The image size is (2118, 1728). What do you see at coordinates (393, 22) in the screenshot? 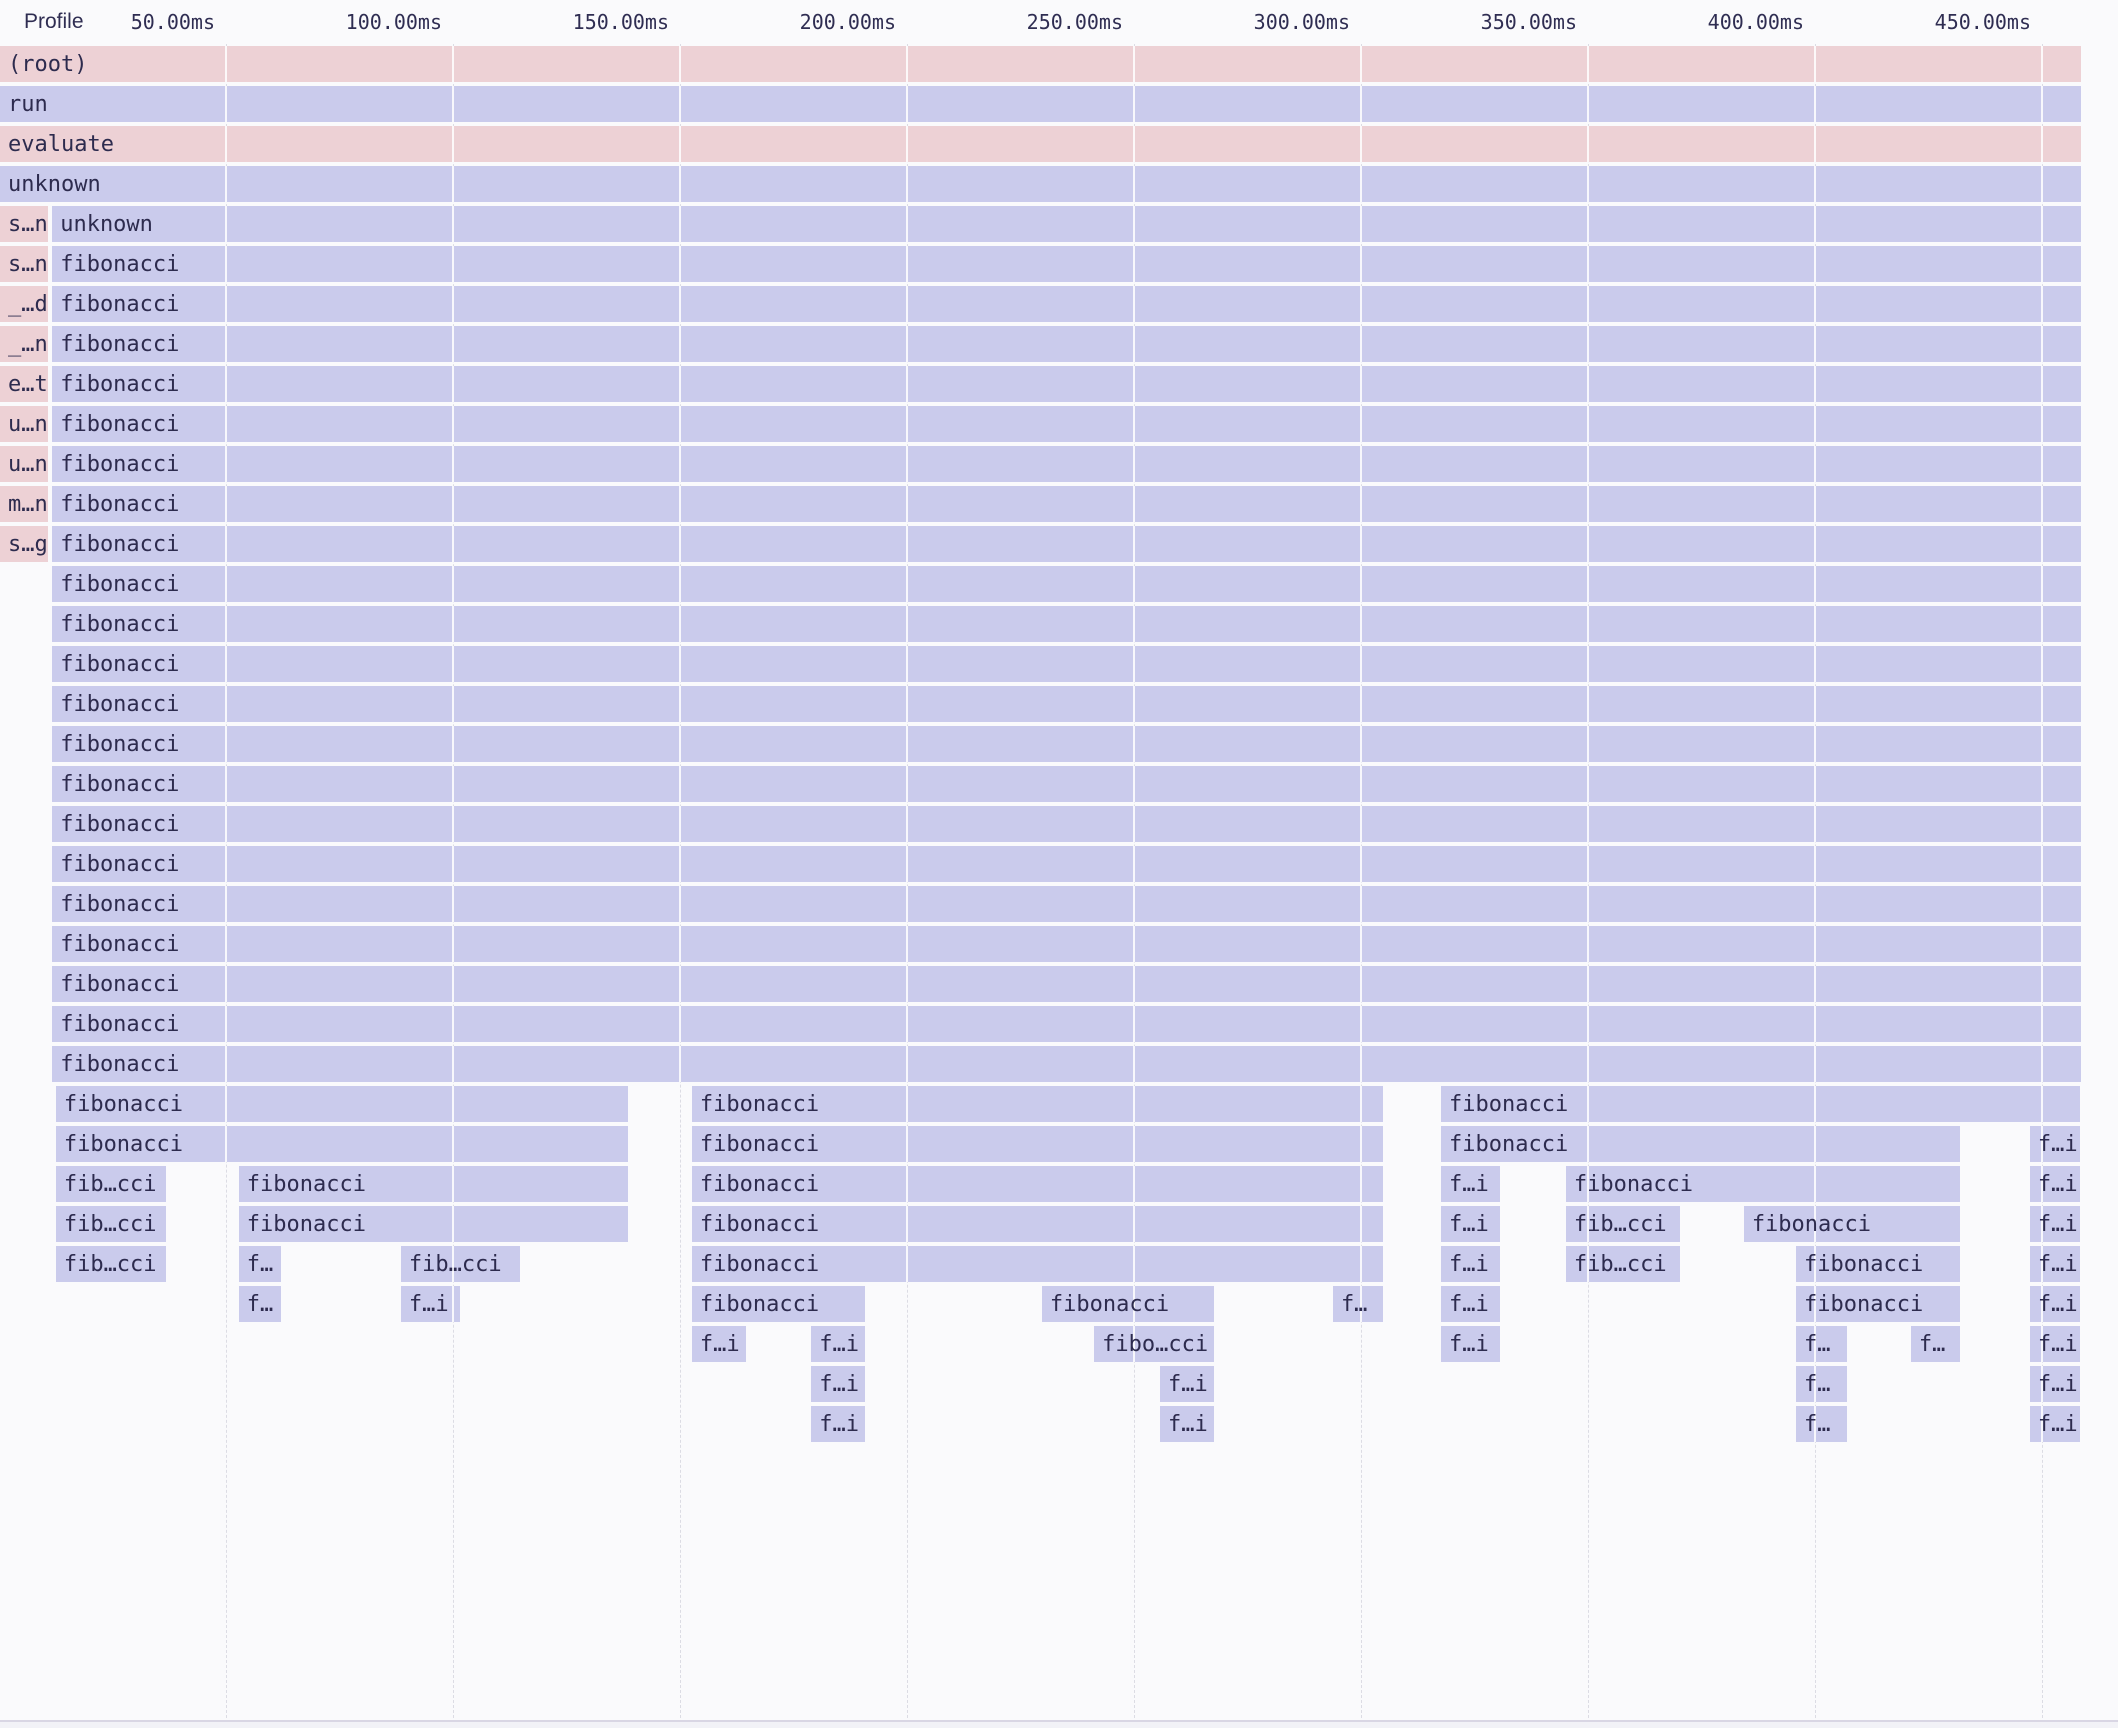
I see `time-tick-label: 100.00ms` at bounding box center [393, 22].